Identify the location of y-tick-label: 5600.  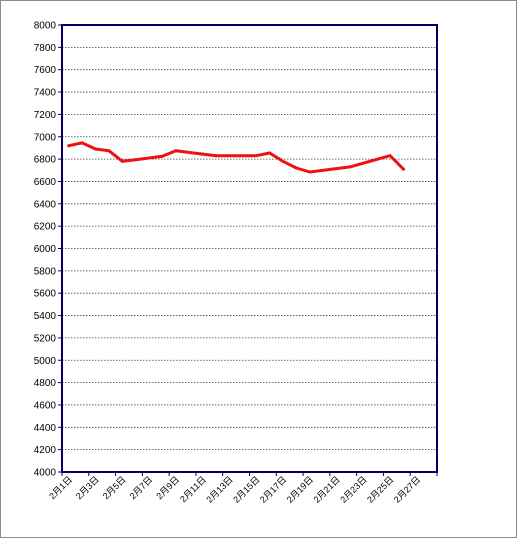
(45, 294).